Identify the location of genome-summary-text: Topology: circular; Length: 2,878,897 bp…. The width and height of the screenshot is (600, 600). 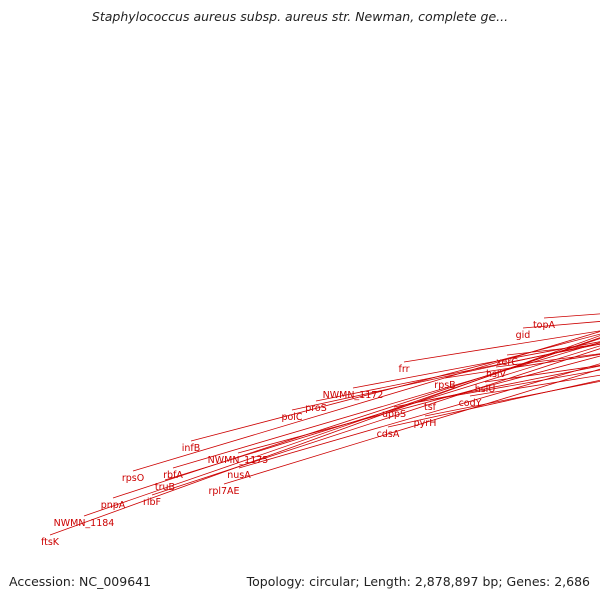
(418, 581).